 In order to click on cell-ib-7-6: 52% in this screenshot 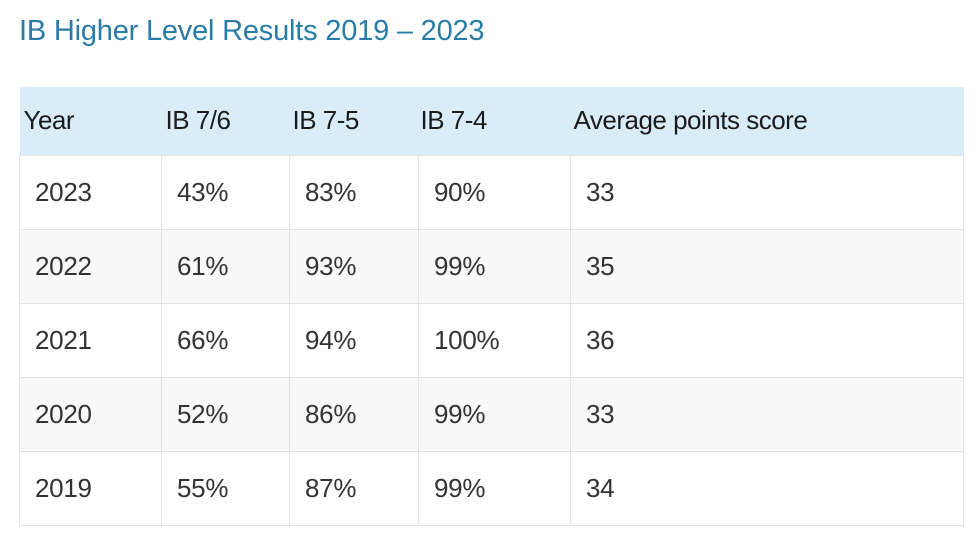, I will do `click(225, 414)`.